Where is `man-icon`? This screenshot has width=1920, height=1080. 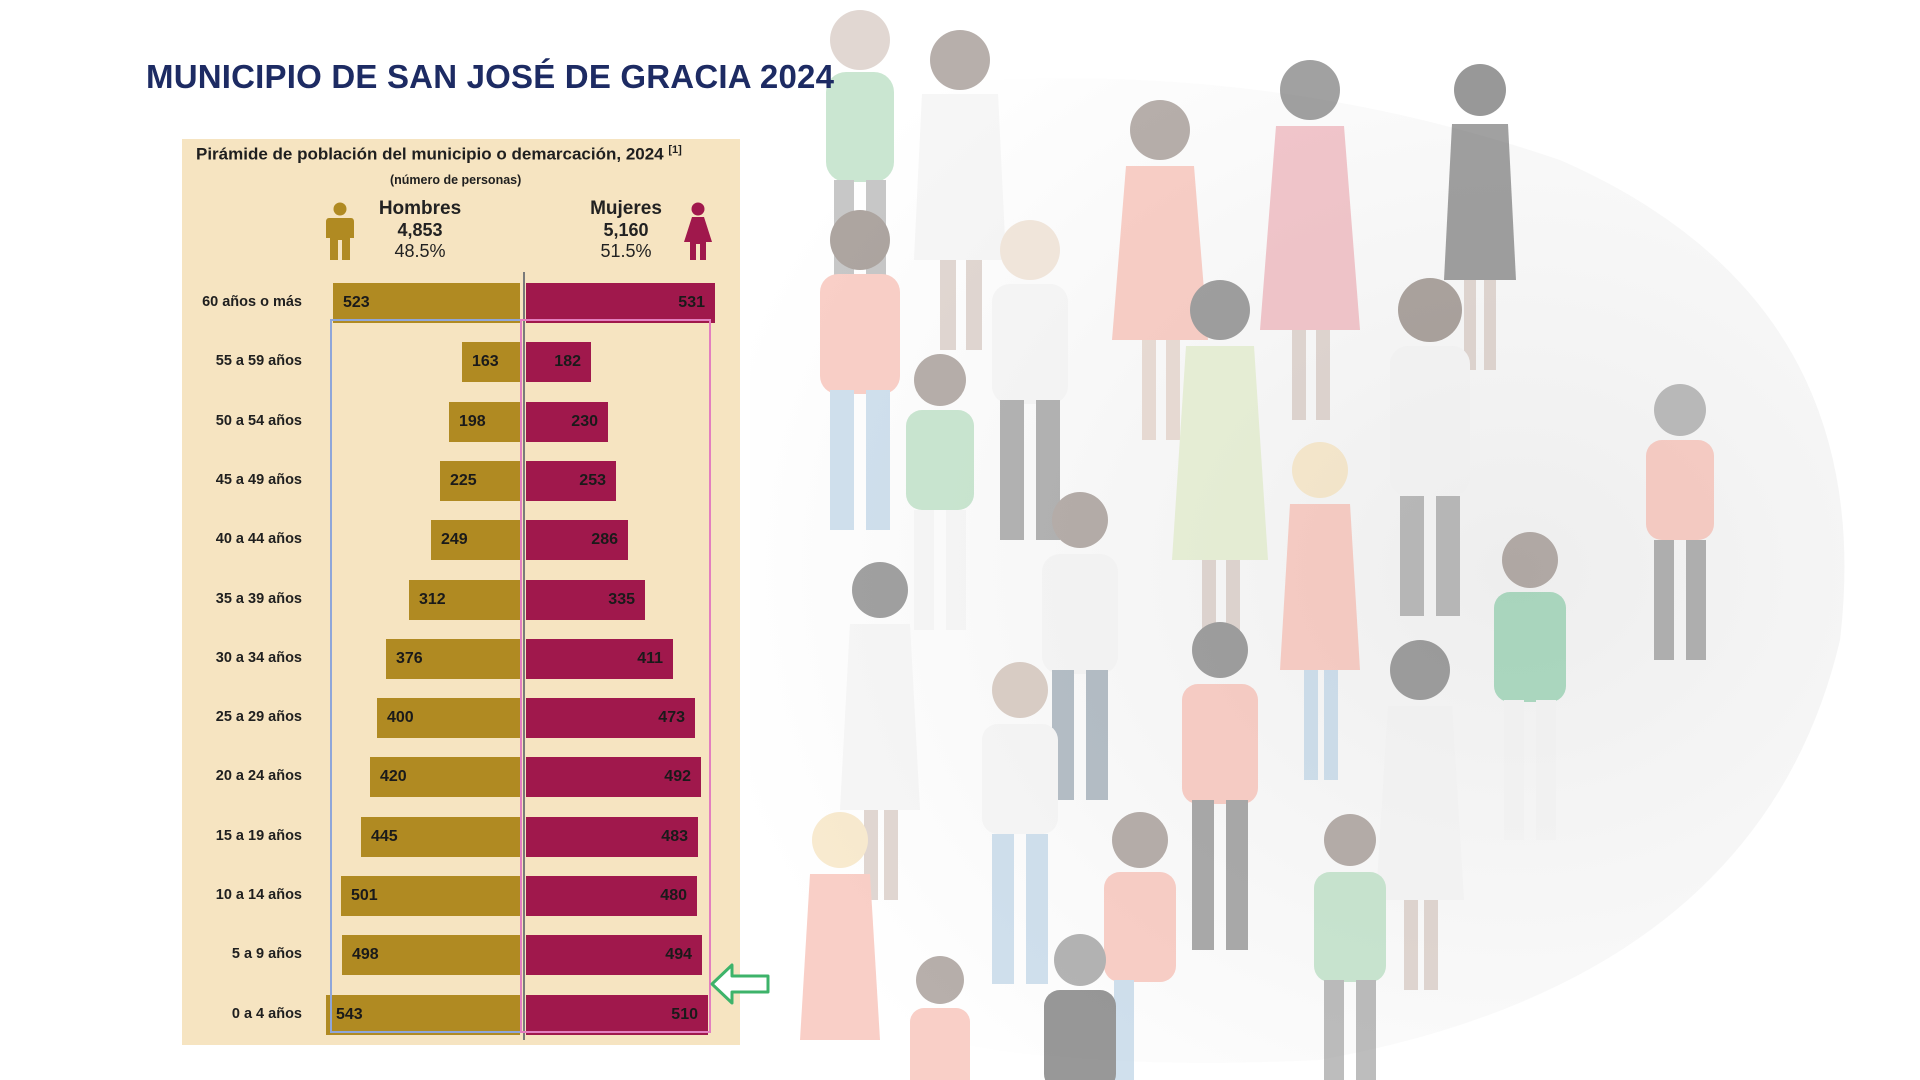 man-icon is located at coordinates (340, 231).